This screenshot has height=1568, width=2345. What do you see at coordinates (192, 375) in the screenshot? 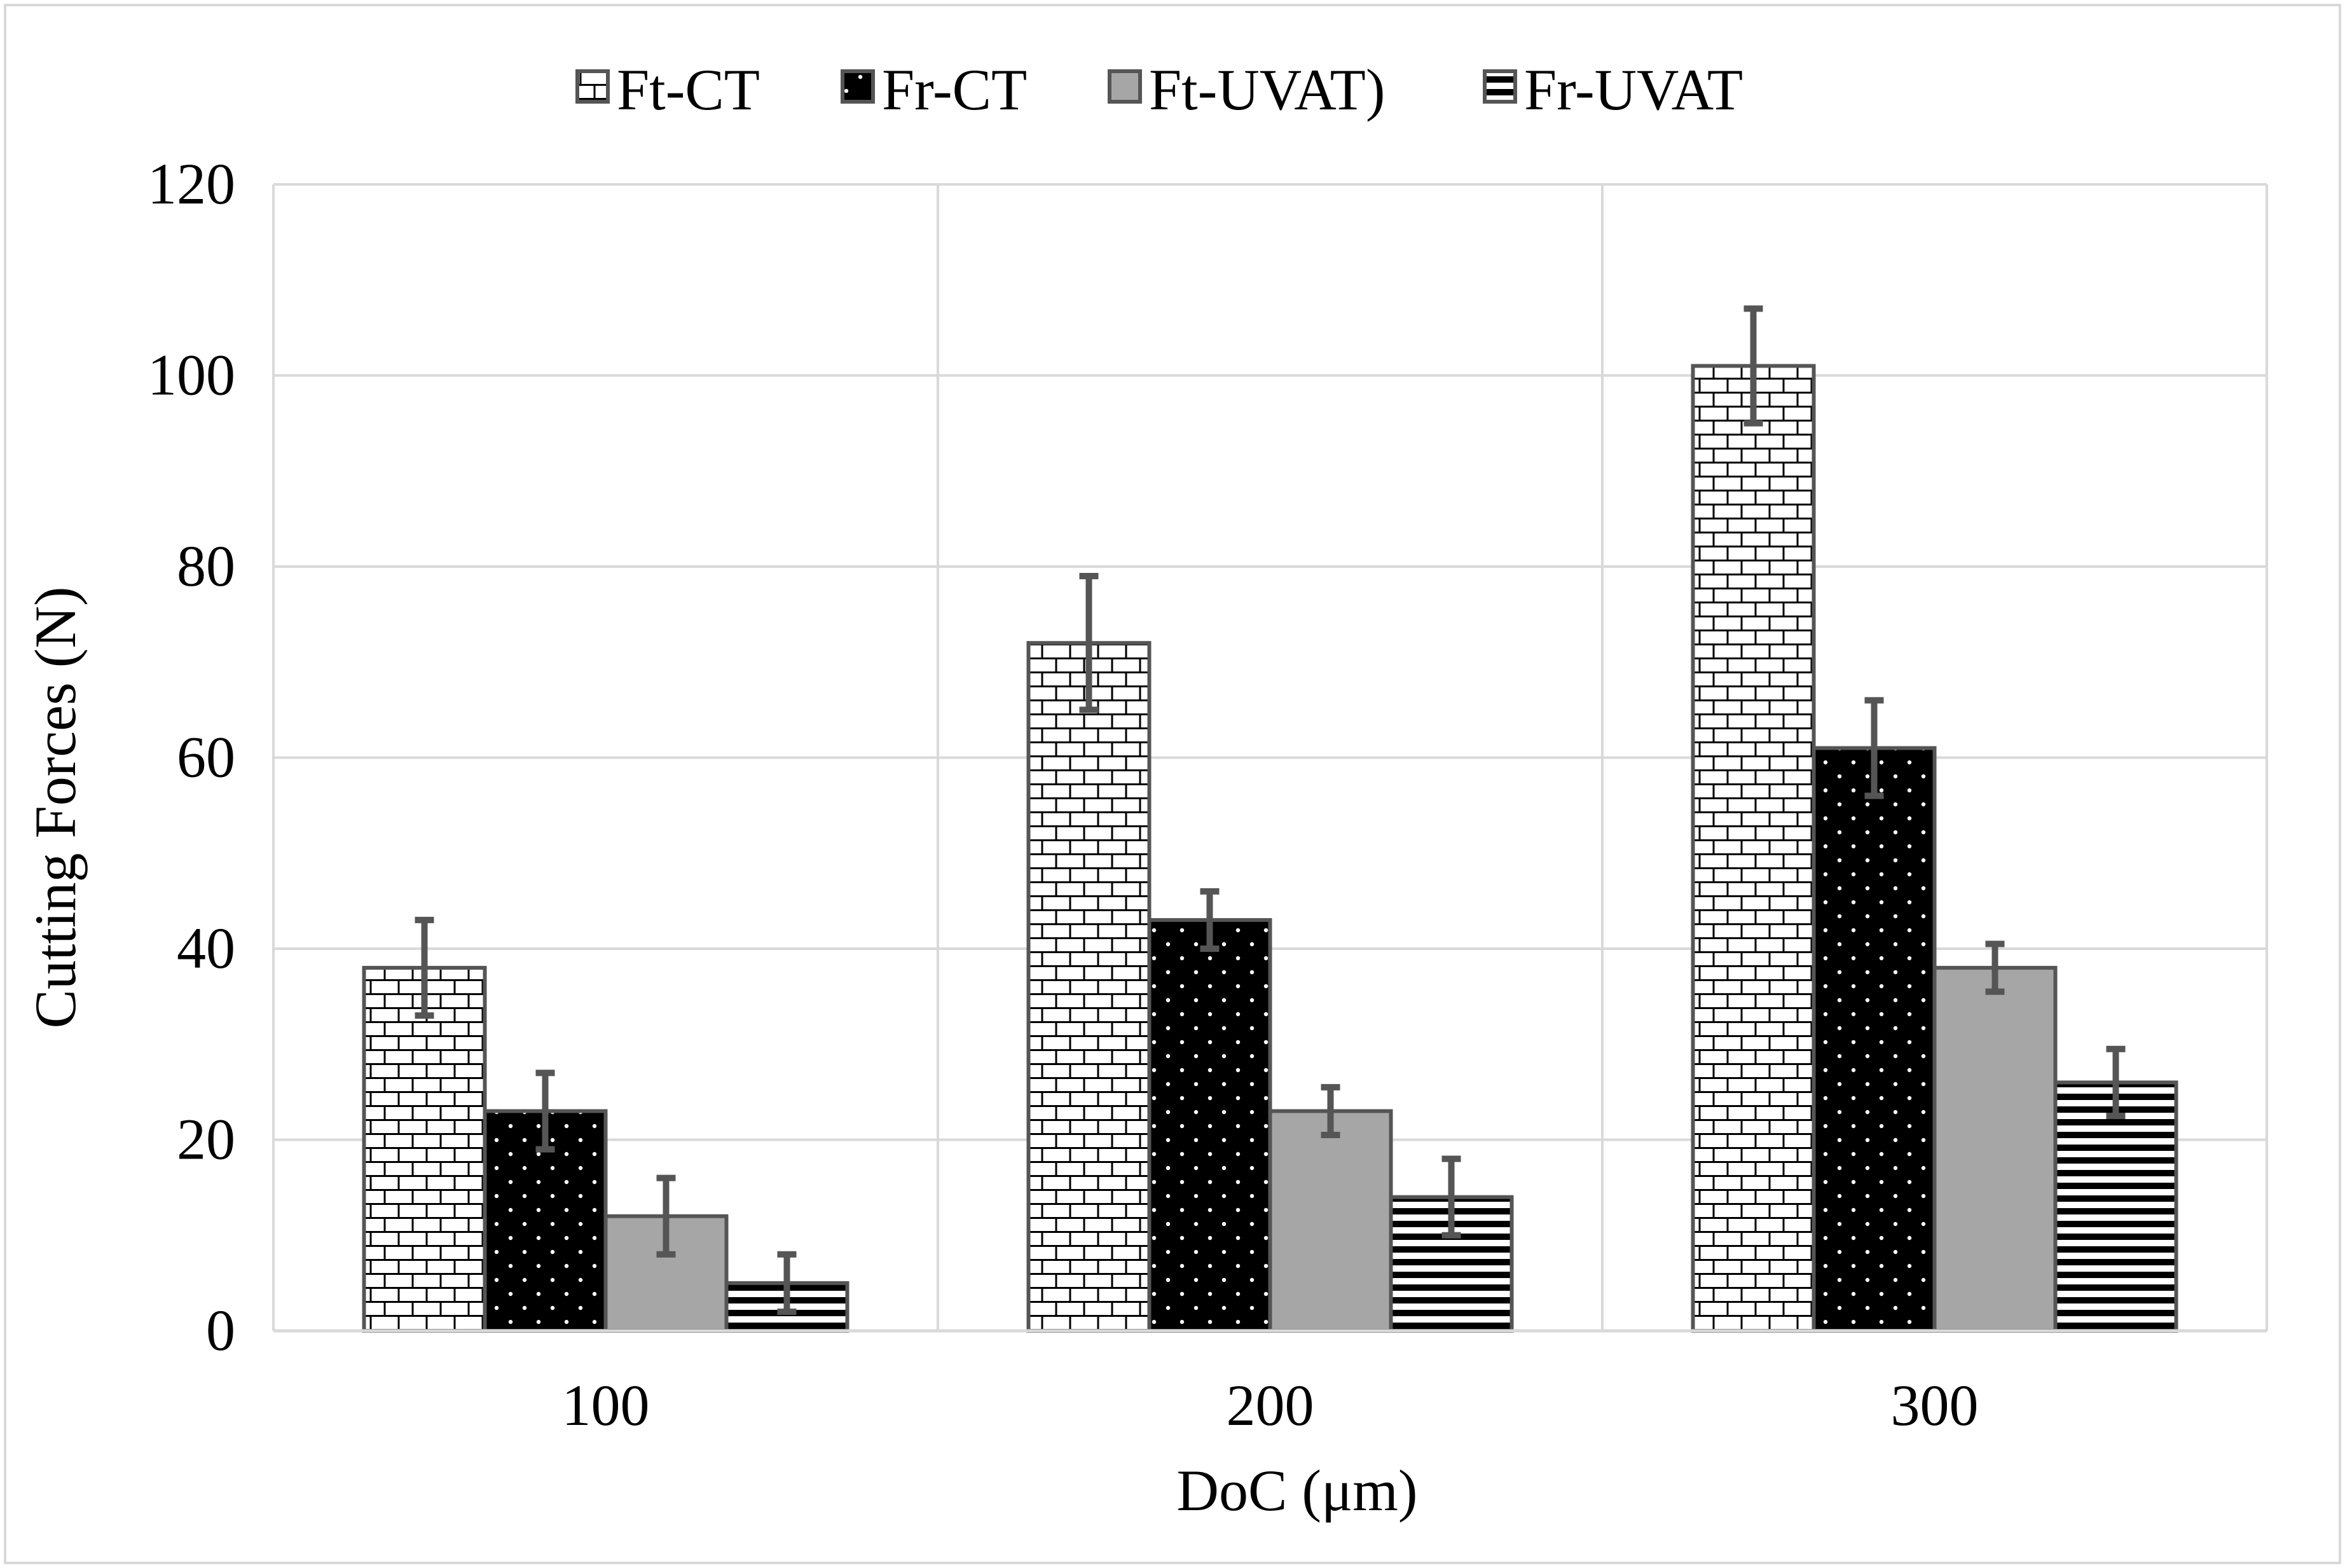
I see `y-tick-label: 100` at bounding box center [192, 375].